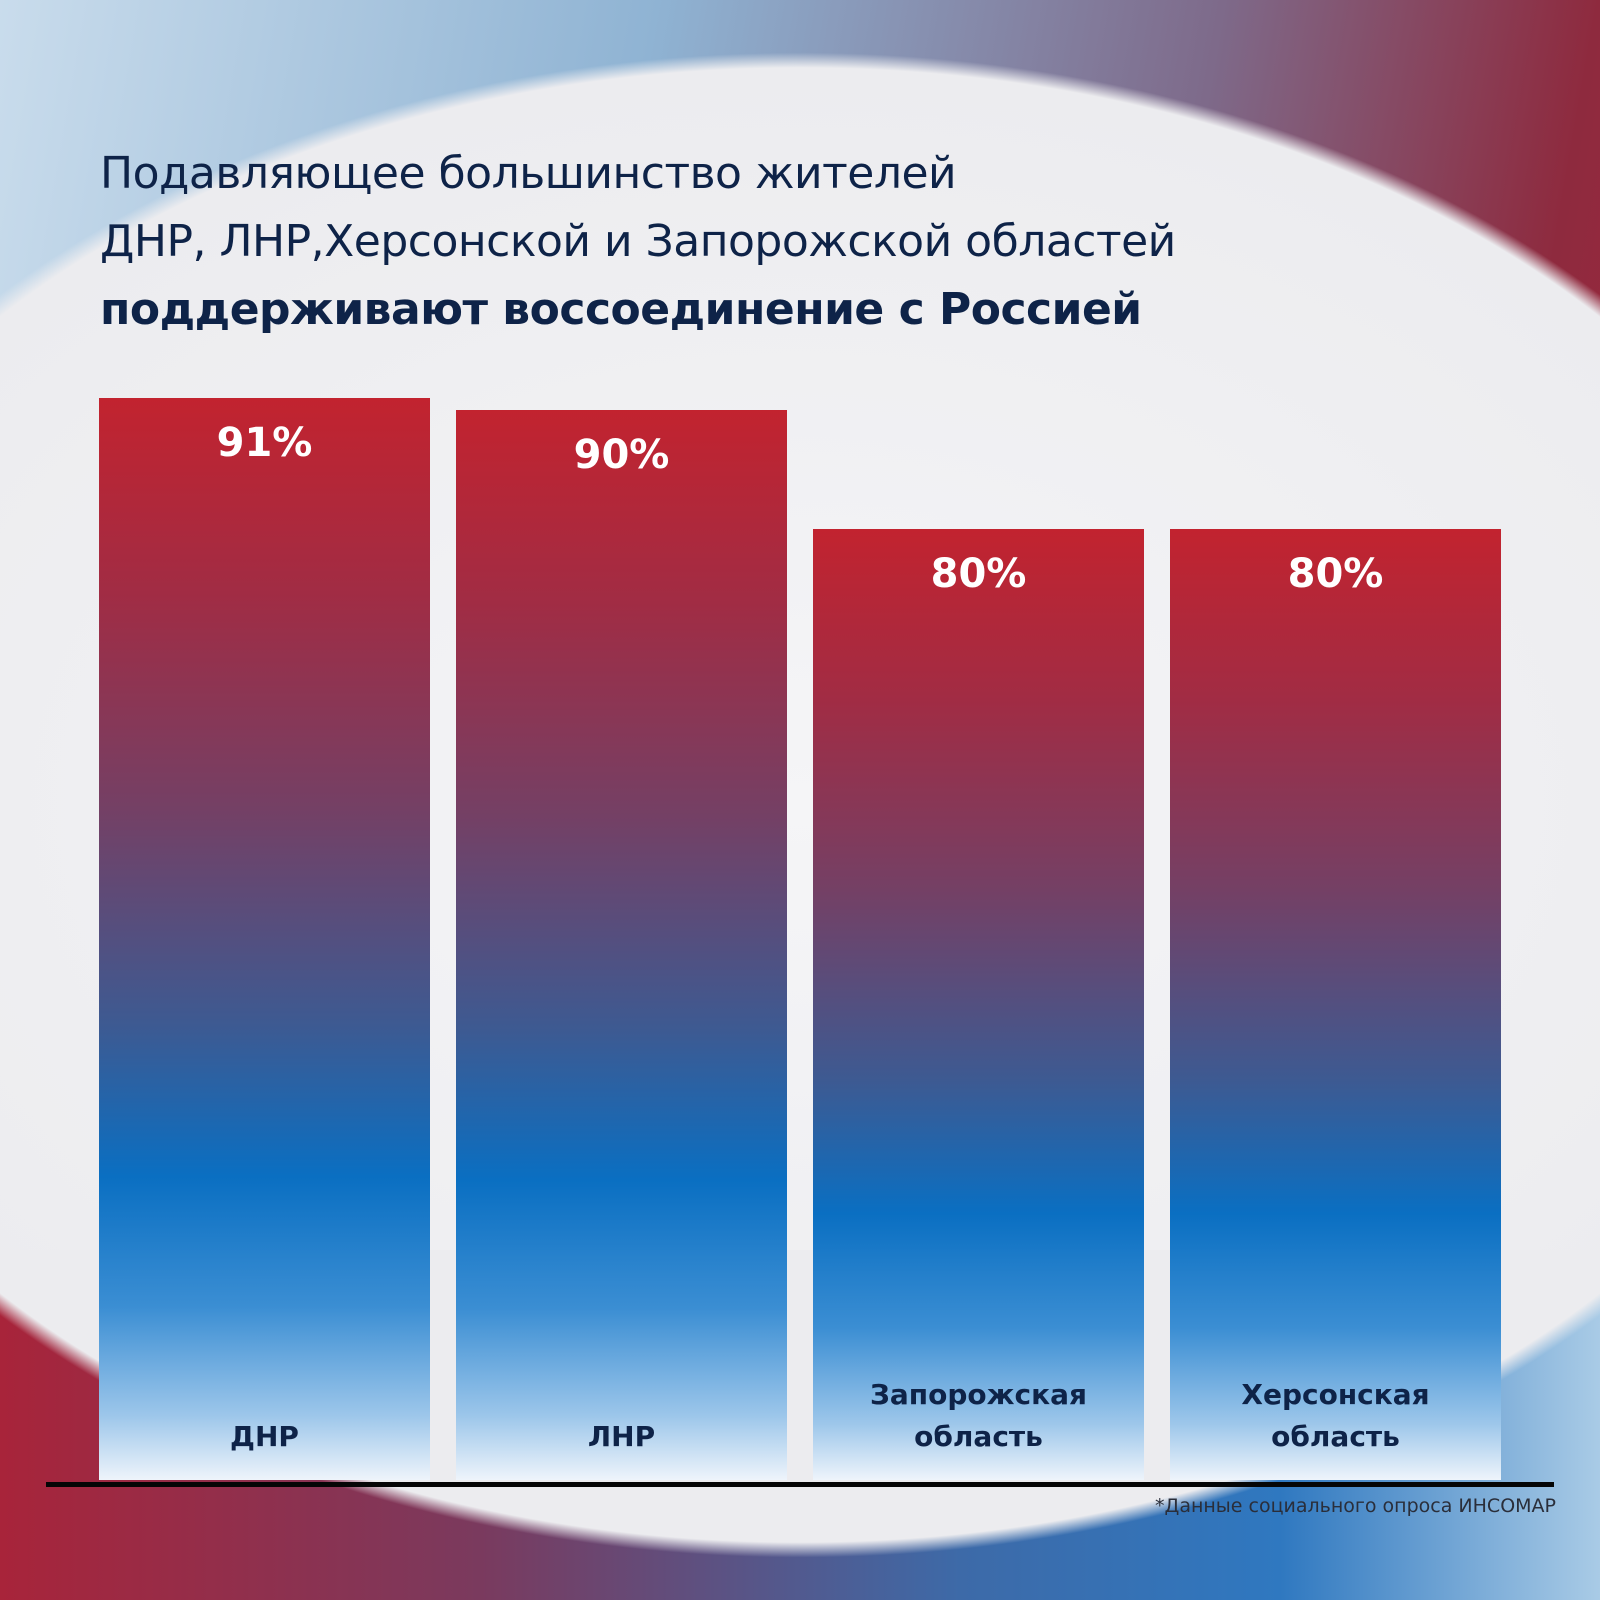 The image size is (1600, 1600). I want to click on category-label: ЛНР, so click(621, 1436).